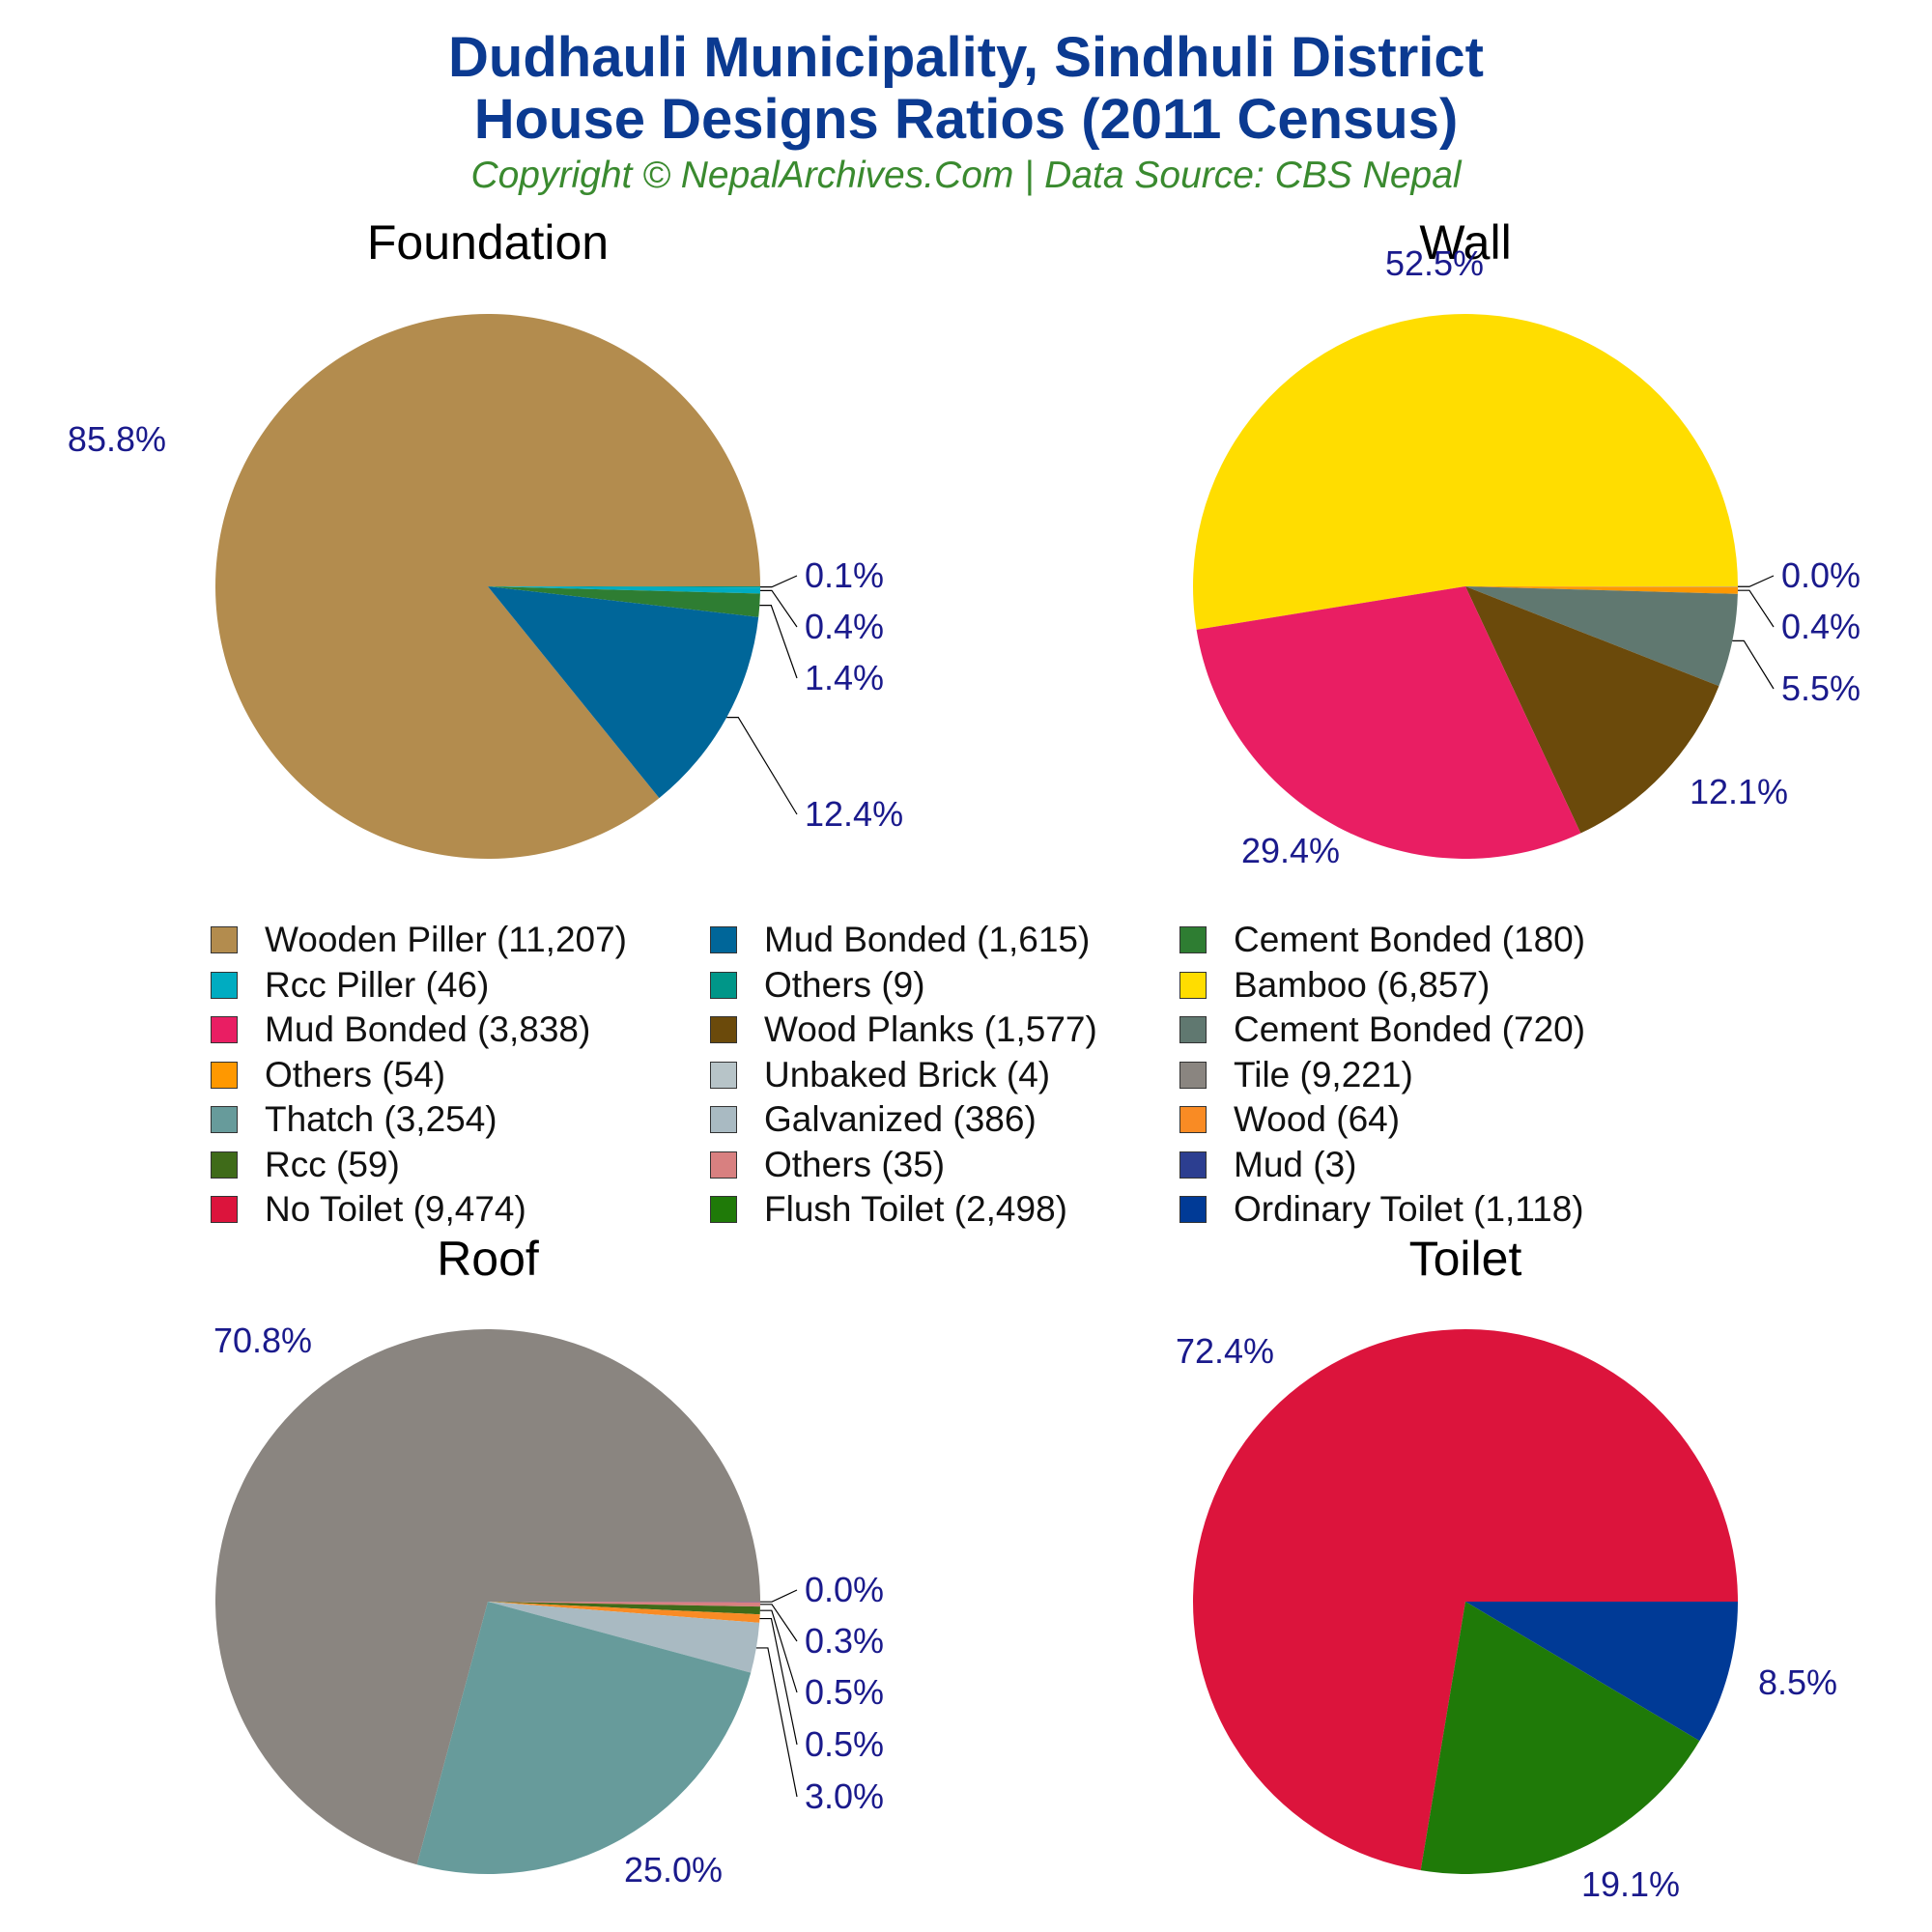 Image resolution: width=1932 pixels, height=1932 pixels. Describe the element at coordinates (844, 1744) in the screenshot. I see `pie-label-roof-wood: 0.5%` at that location.